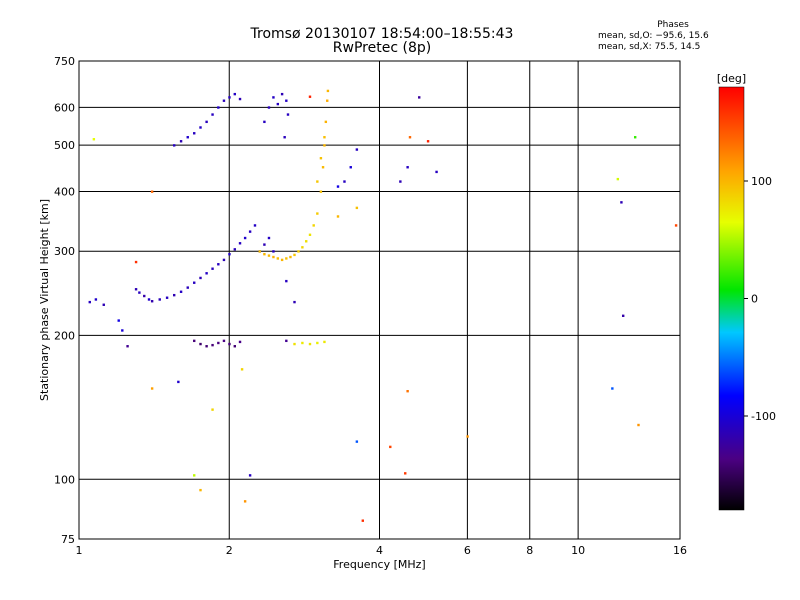 This screenshot has height=600, width=800. What do you see at coordinates (754, 299) in the screenshot?
I see `colorbar-tick-label: 0` at bounding box center [754, 299].